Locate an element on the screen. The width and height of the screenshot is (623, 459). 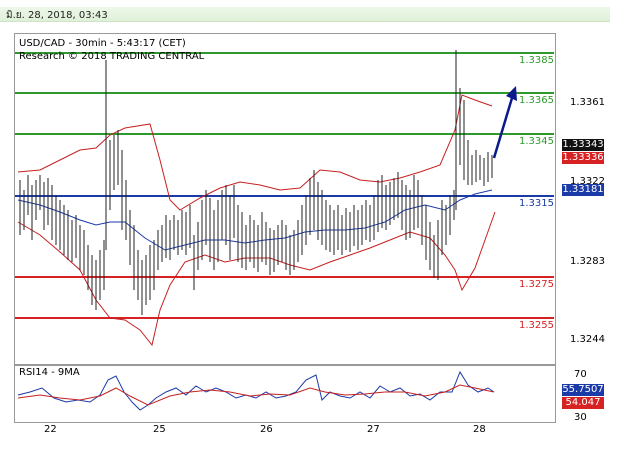
x-tick-26: 26 is located at coordinates (266, 429).